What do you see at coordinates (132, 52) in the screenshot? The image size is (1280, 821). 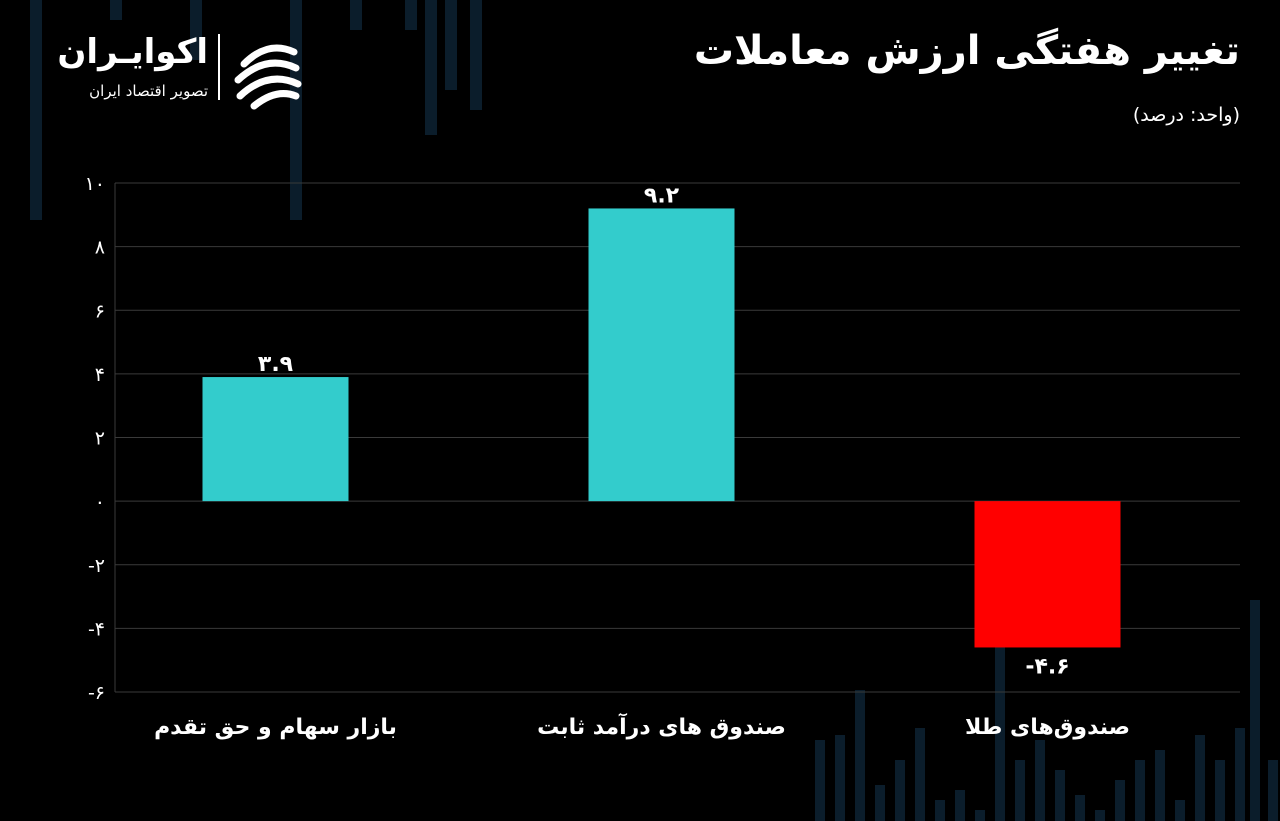 I see `logo-name: اکوایـران` at bounding box center [132, 52].